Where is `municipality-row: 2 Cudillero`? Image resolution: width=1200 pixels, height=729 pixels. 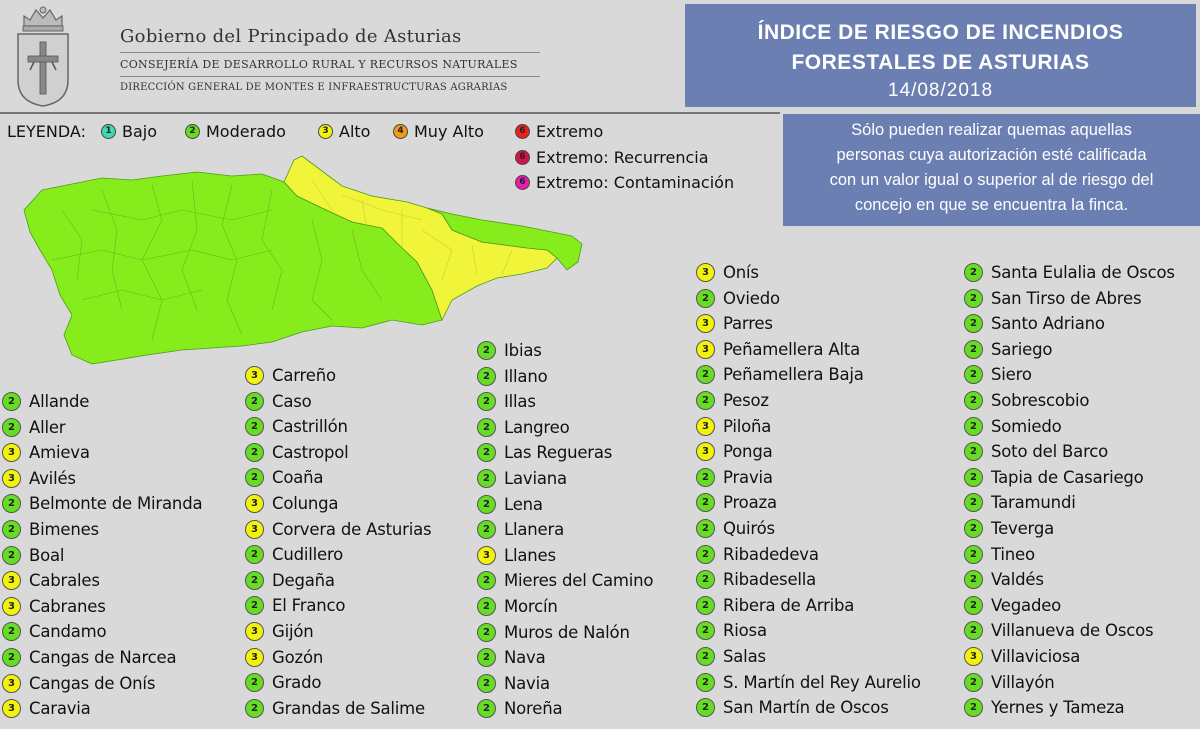 municipality-row: 2 Cudillero is located at coordinates (294, 554).